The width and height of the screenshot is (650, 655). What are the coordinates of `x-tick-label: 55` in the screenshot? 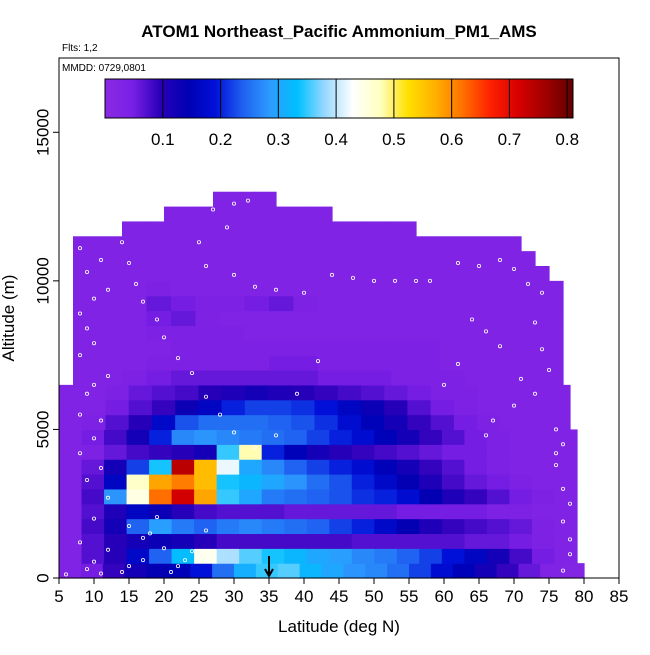 It's located at (409, 596).